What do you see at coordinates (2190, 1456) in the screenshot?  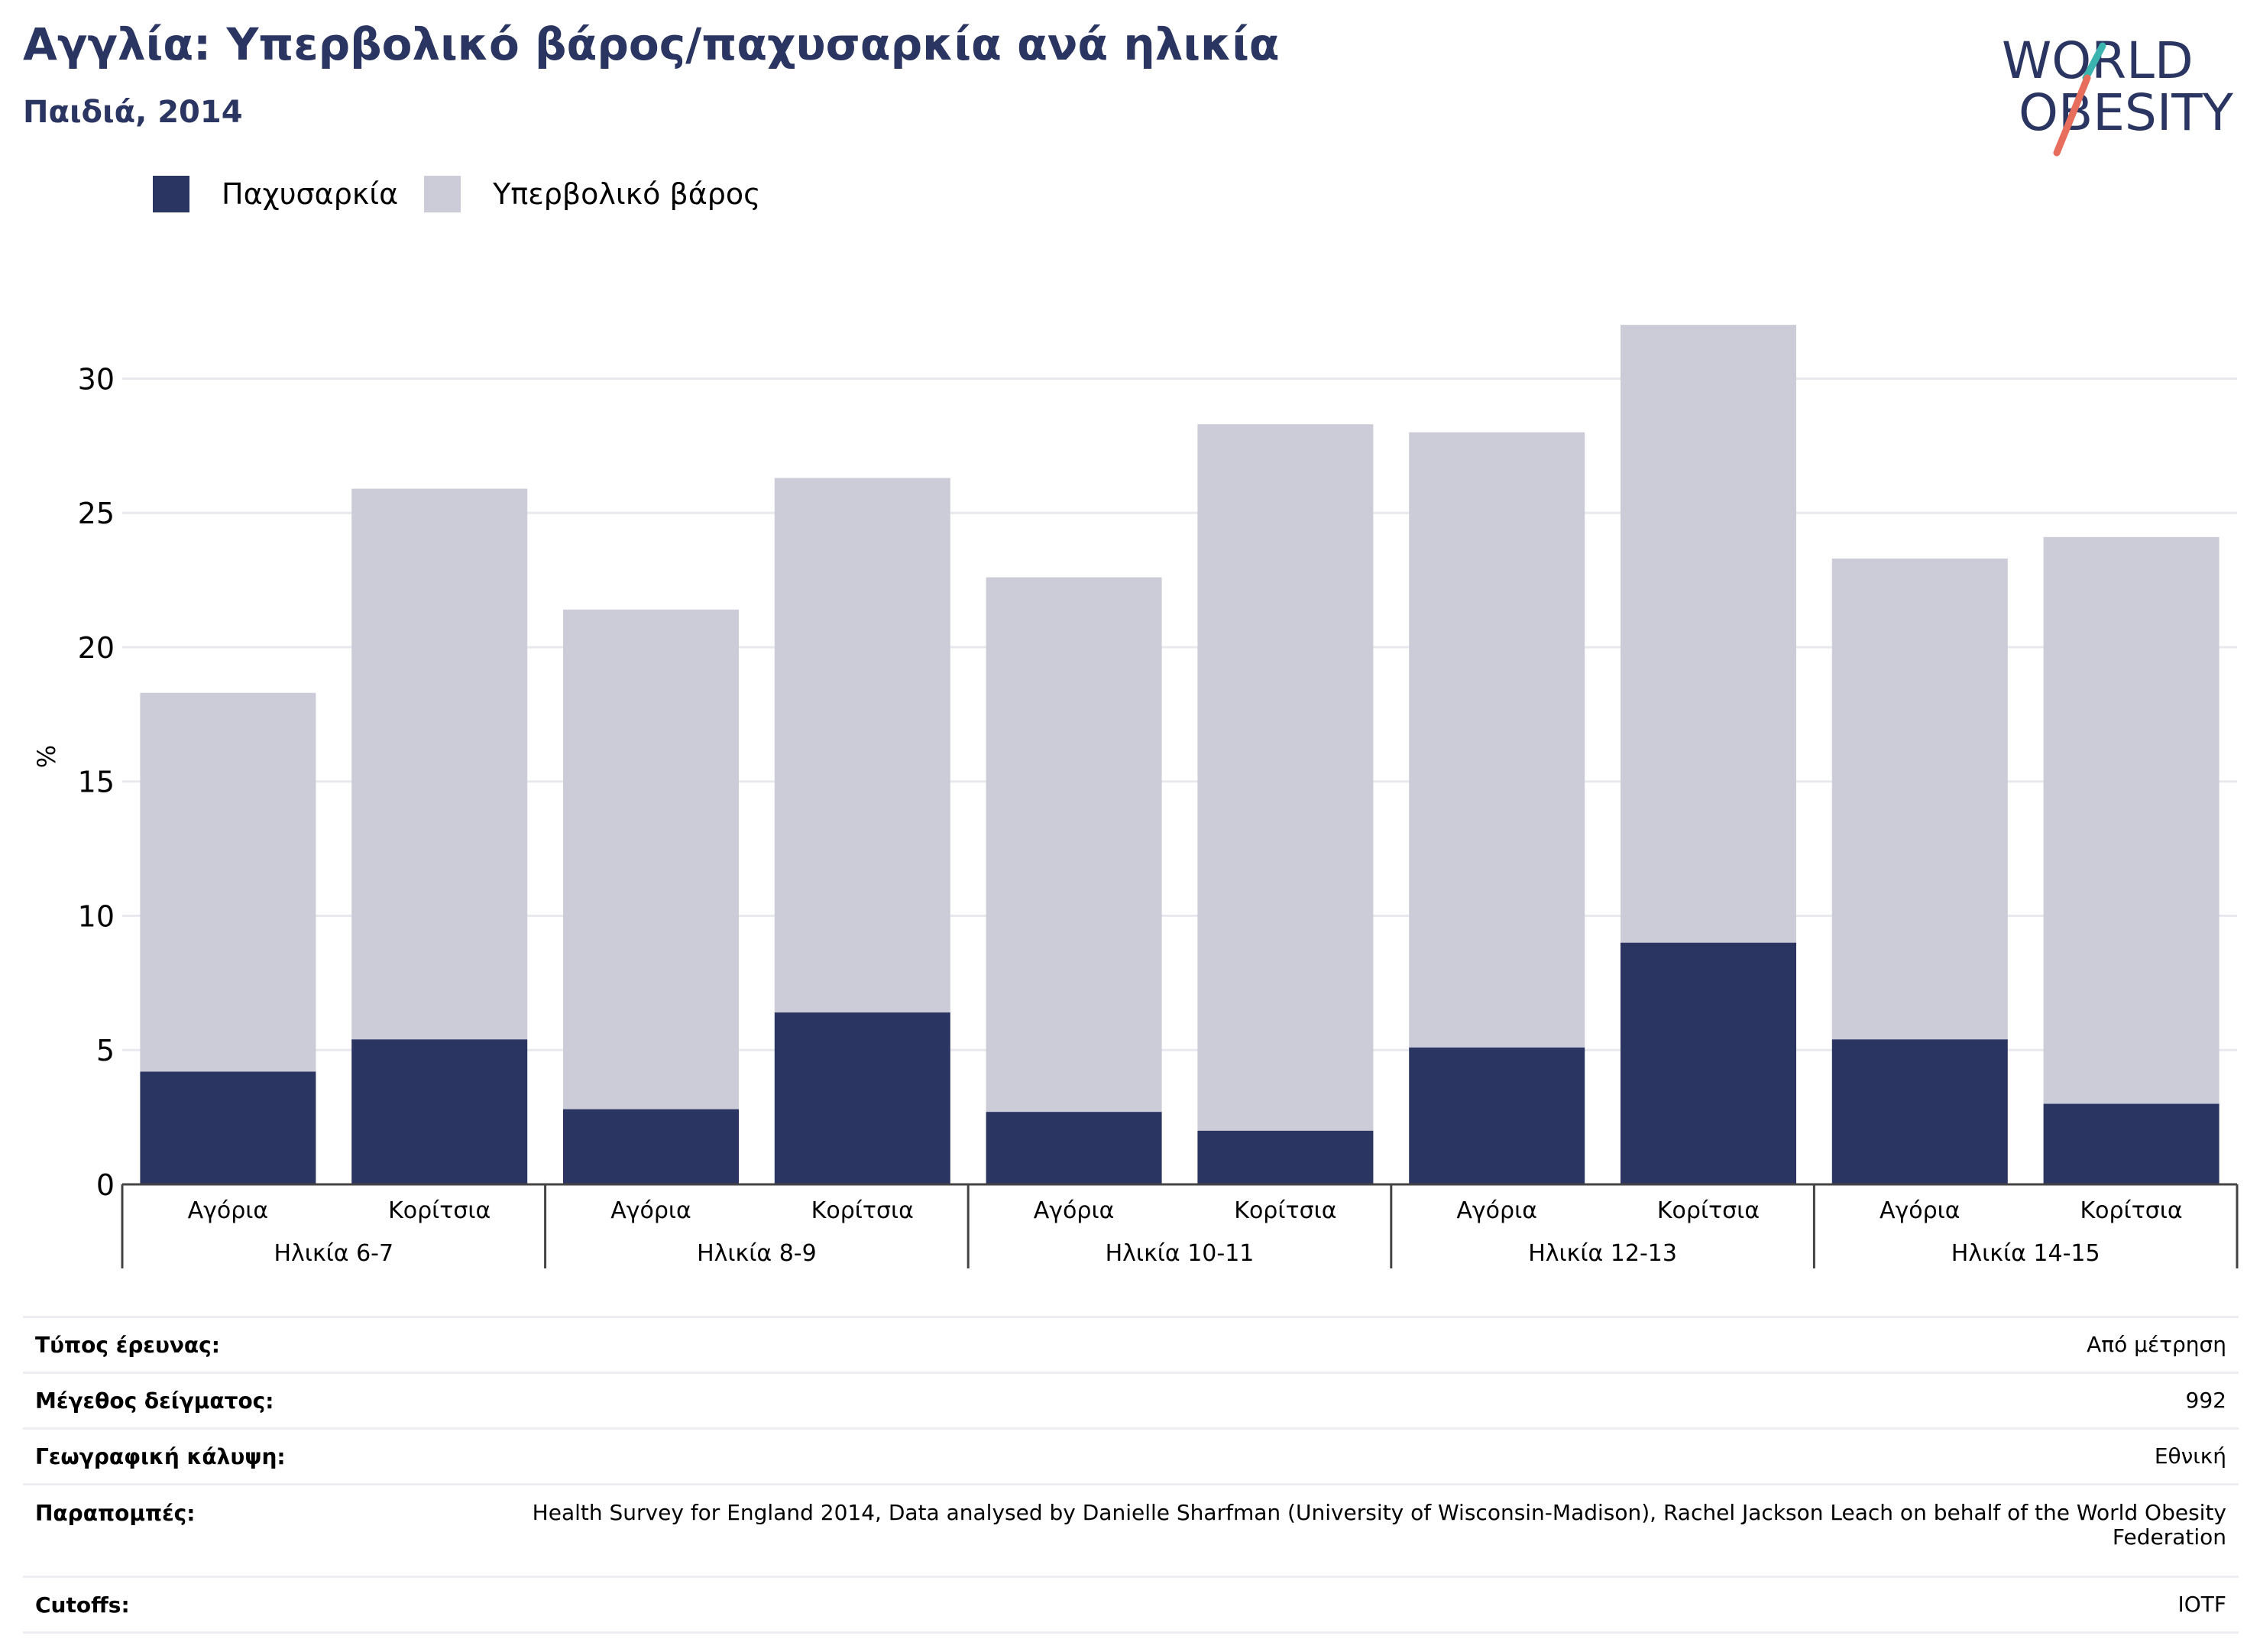 I see `info-value: Εθνική` at bounding box center [2190, 1456].